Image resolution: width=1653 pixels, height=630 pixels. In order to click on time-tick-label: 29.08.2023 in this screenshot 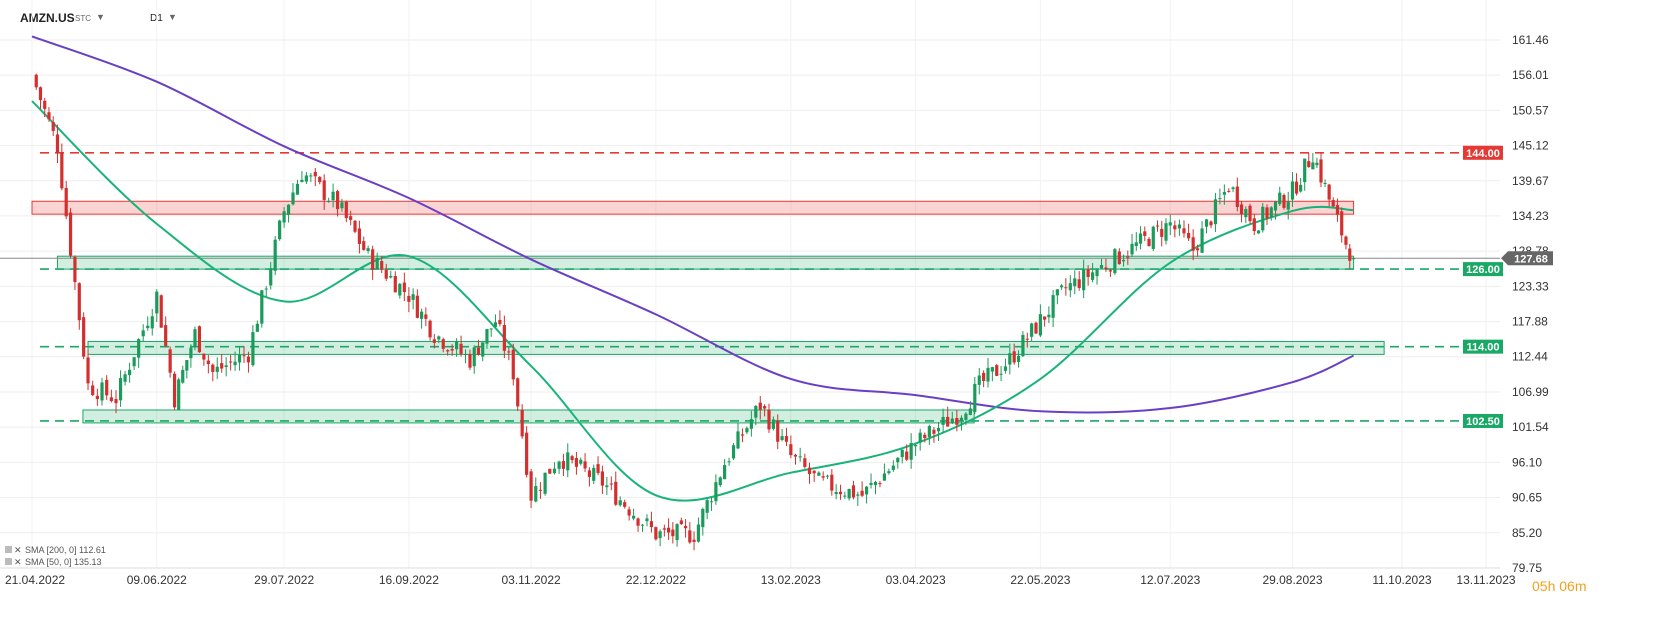, I will do `click(1292, 580)`.